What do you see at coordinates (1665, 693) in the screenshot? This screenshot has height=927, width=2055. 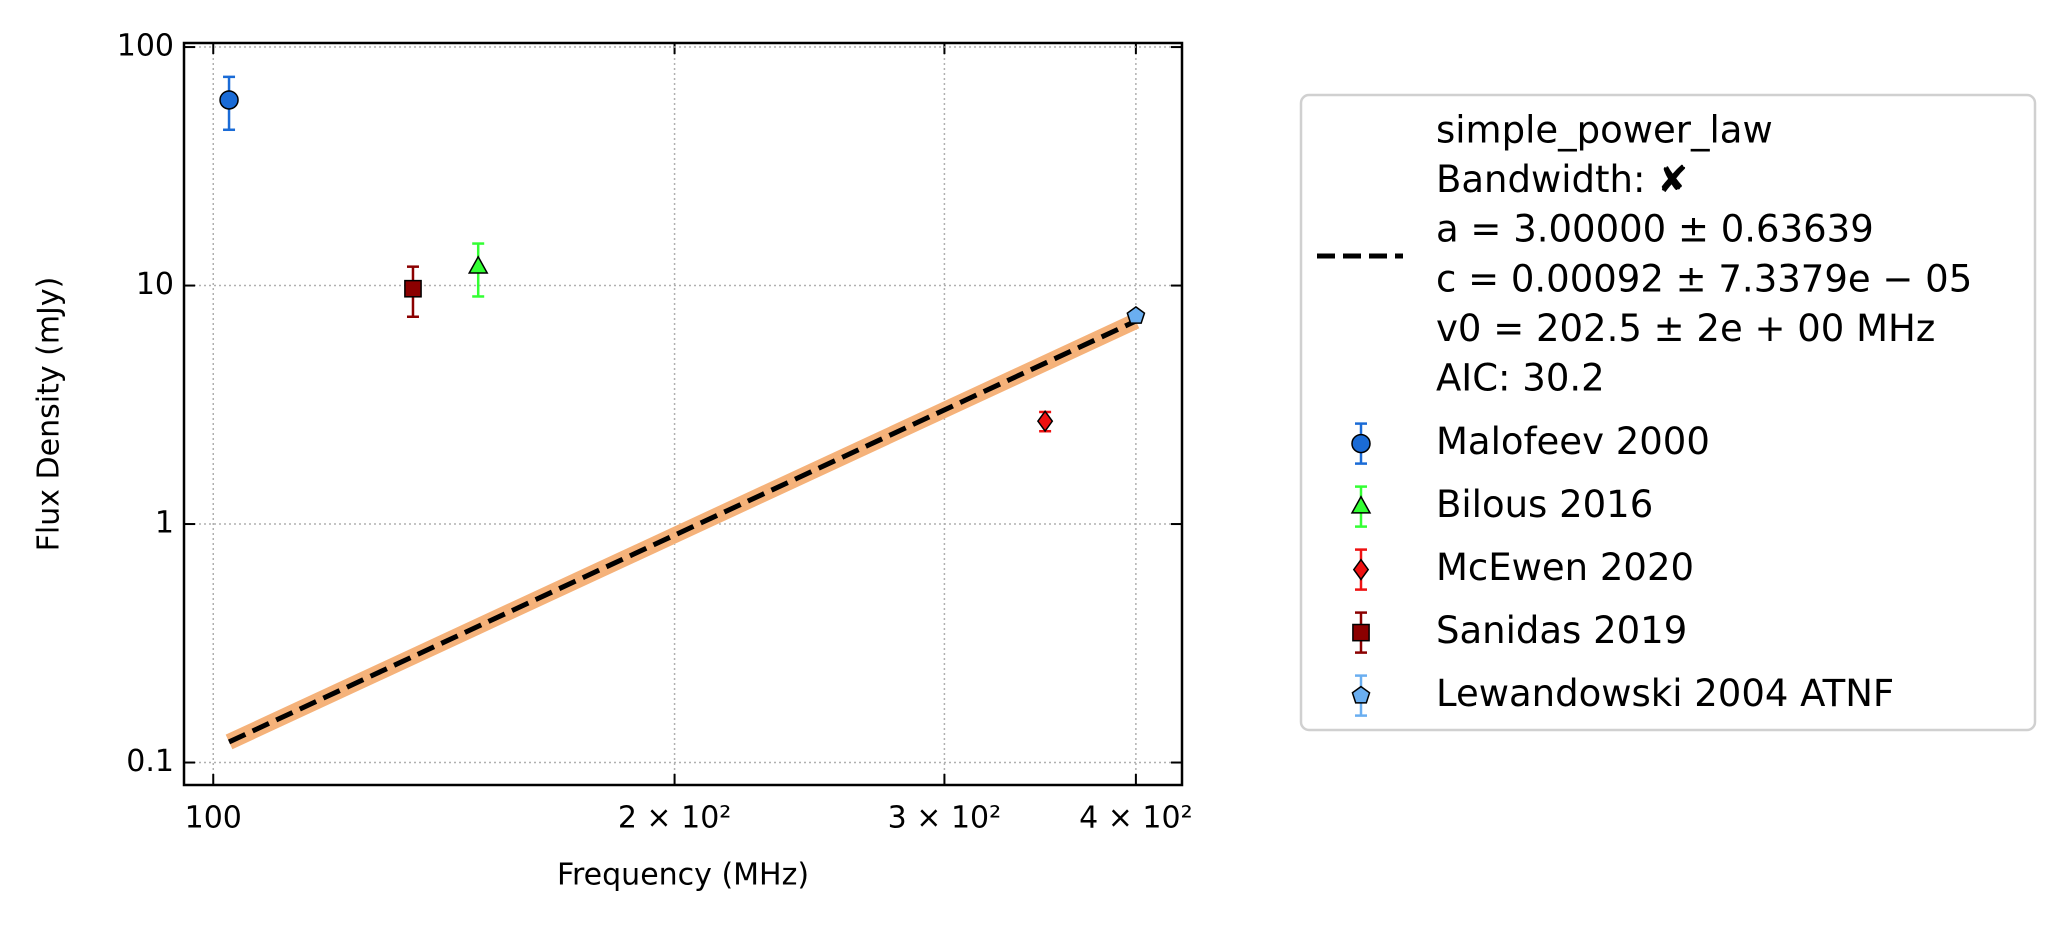 I see `legend-label: Lewandowski 2004 ATNF` at bounding box center [1665, 693].